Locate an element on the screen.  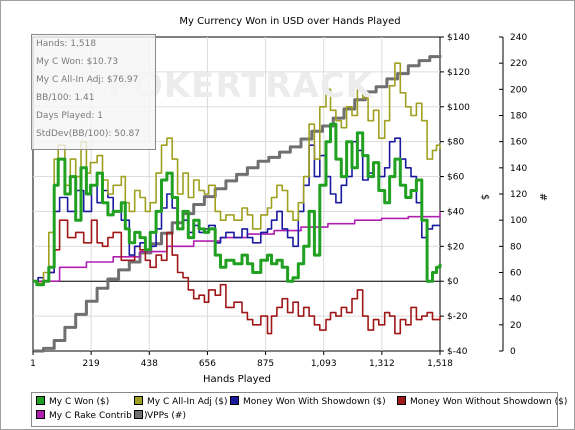
y-axis-label-right: # is located at coordinates (542, 197).